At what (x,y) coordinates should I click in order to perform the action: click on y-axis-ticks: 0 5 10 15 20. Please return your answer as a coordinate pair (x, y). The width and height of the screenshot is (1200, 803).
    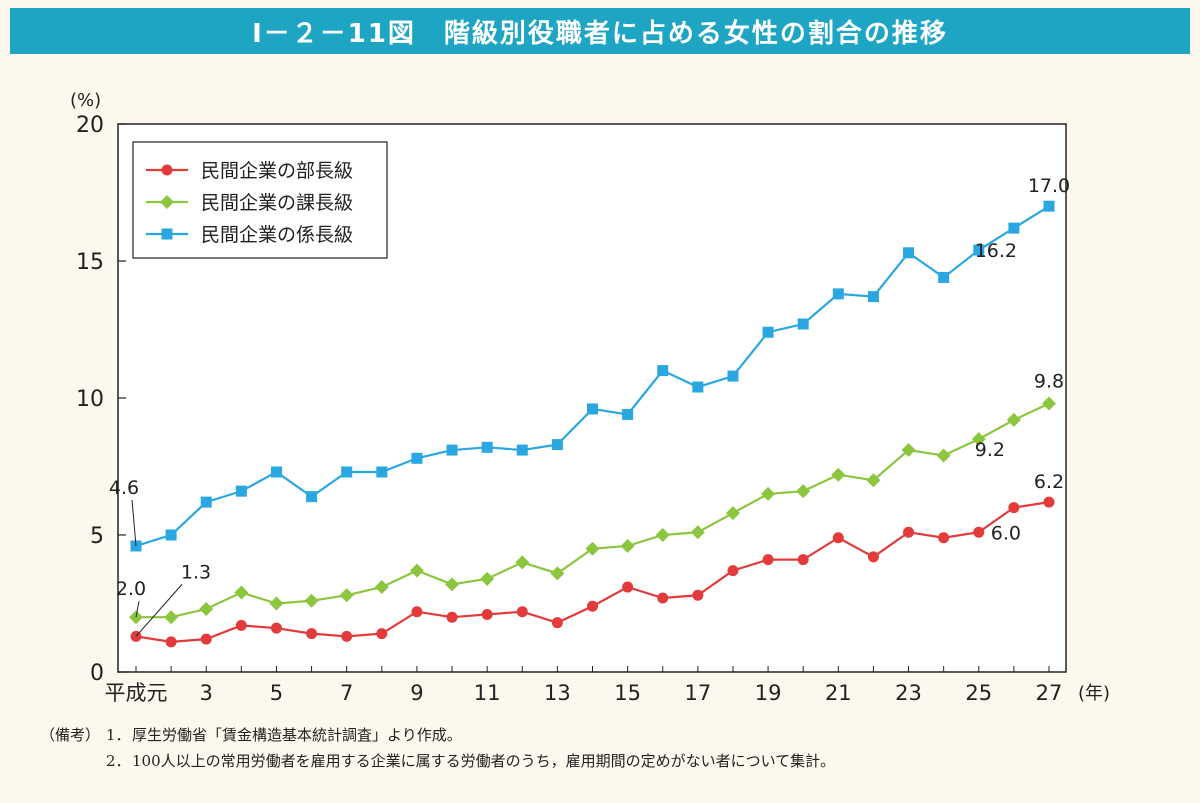
    Looking at the image, I should click on (101, 399).